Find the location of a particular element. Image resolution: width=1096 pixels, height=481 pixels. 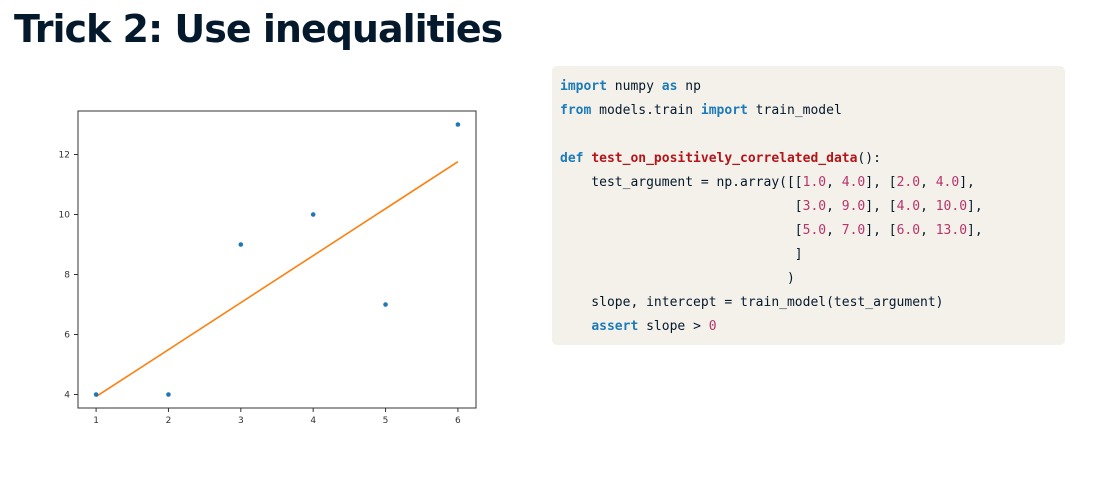

code-text: numpy is located at coordinates (634, 86).